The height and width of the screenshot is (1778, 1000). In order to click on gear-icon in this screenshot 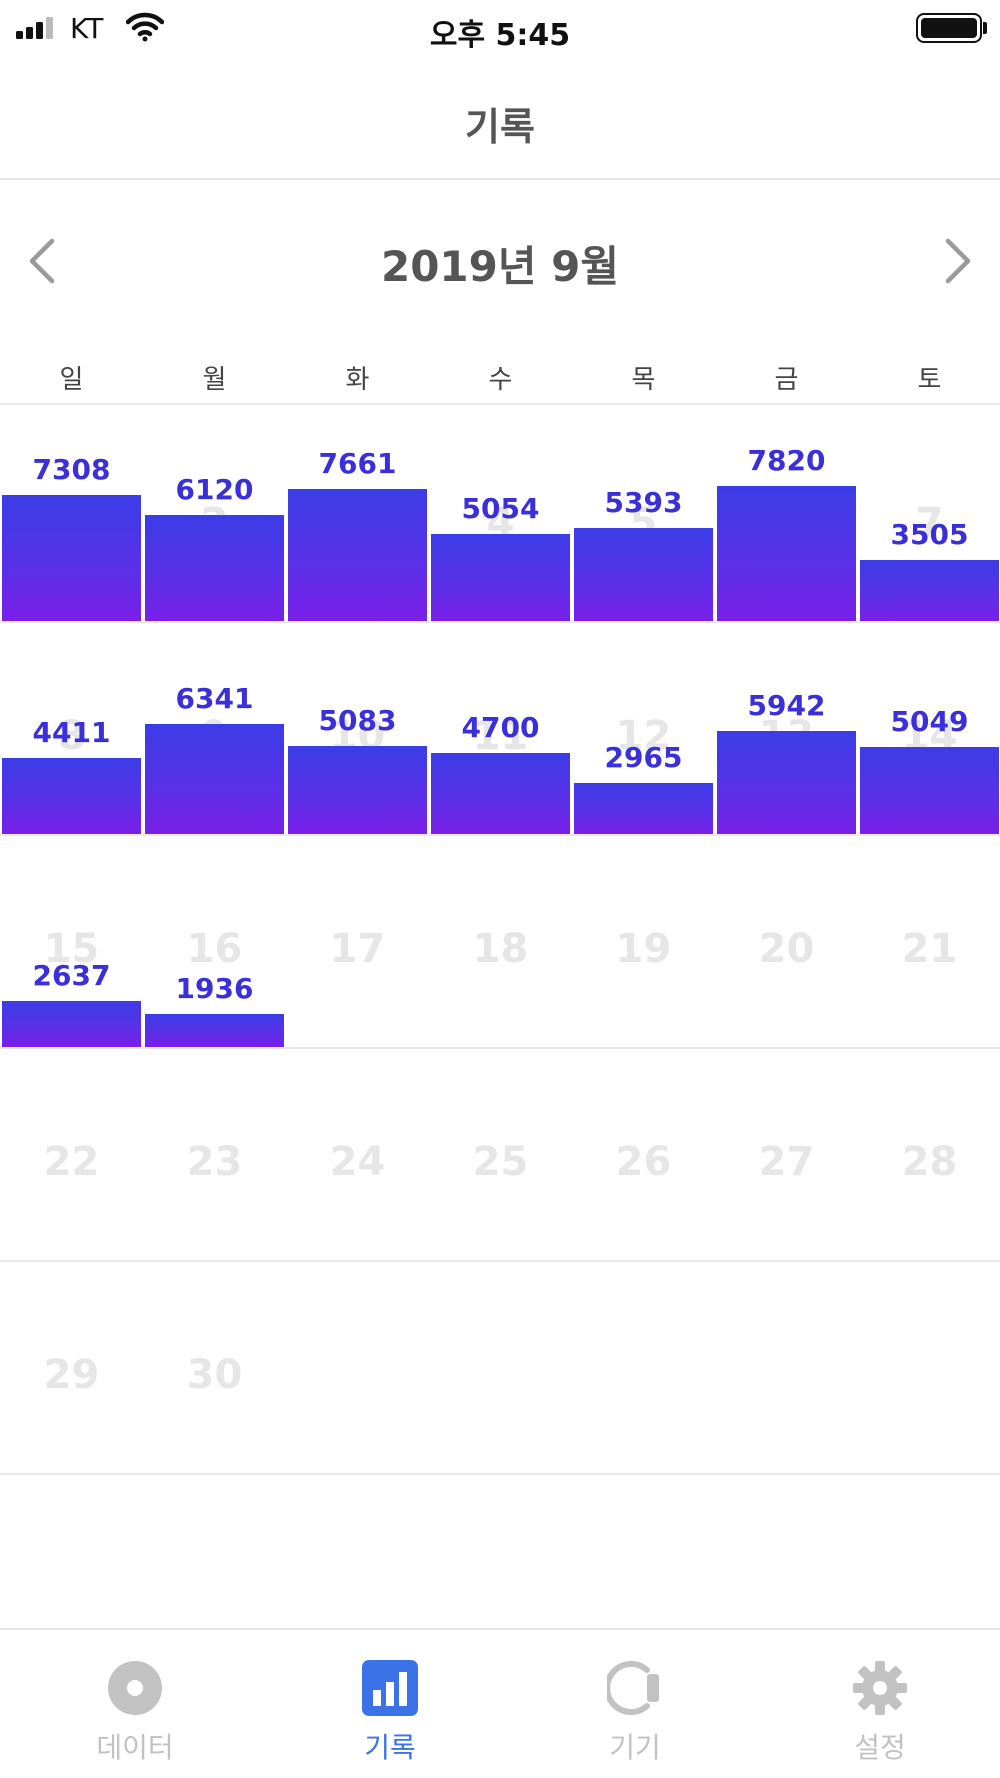, I will do `click(880, 1688)`.